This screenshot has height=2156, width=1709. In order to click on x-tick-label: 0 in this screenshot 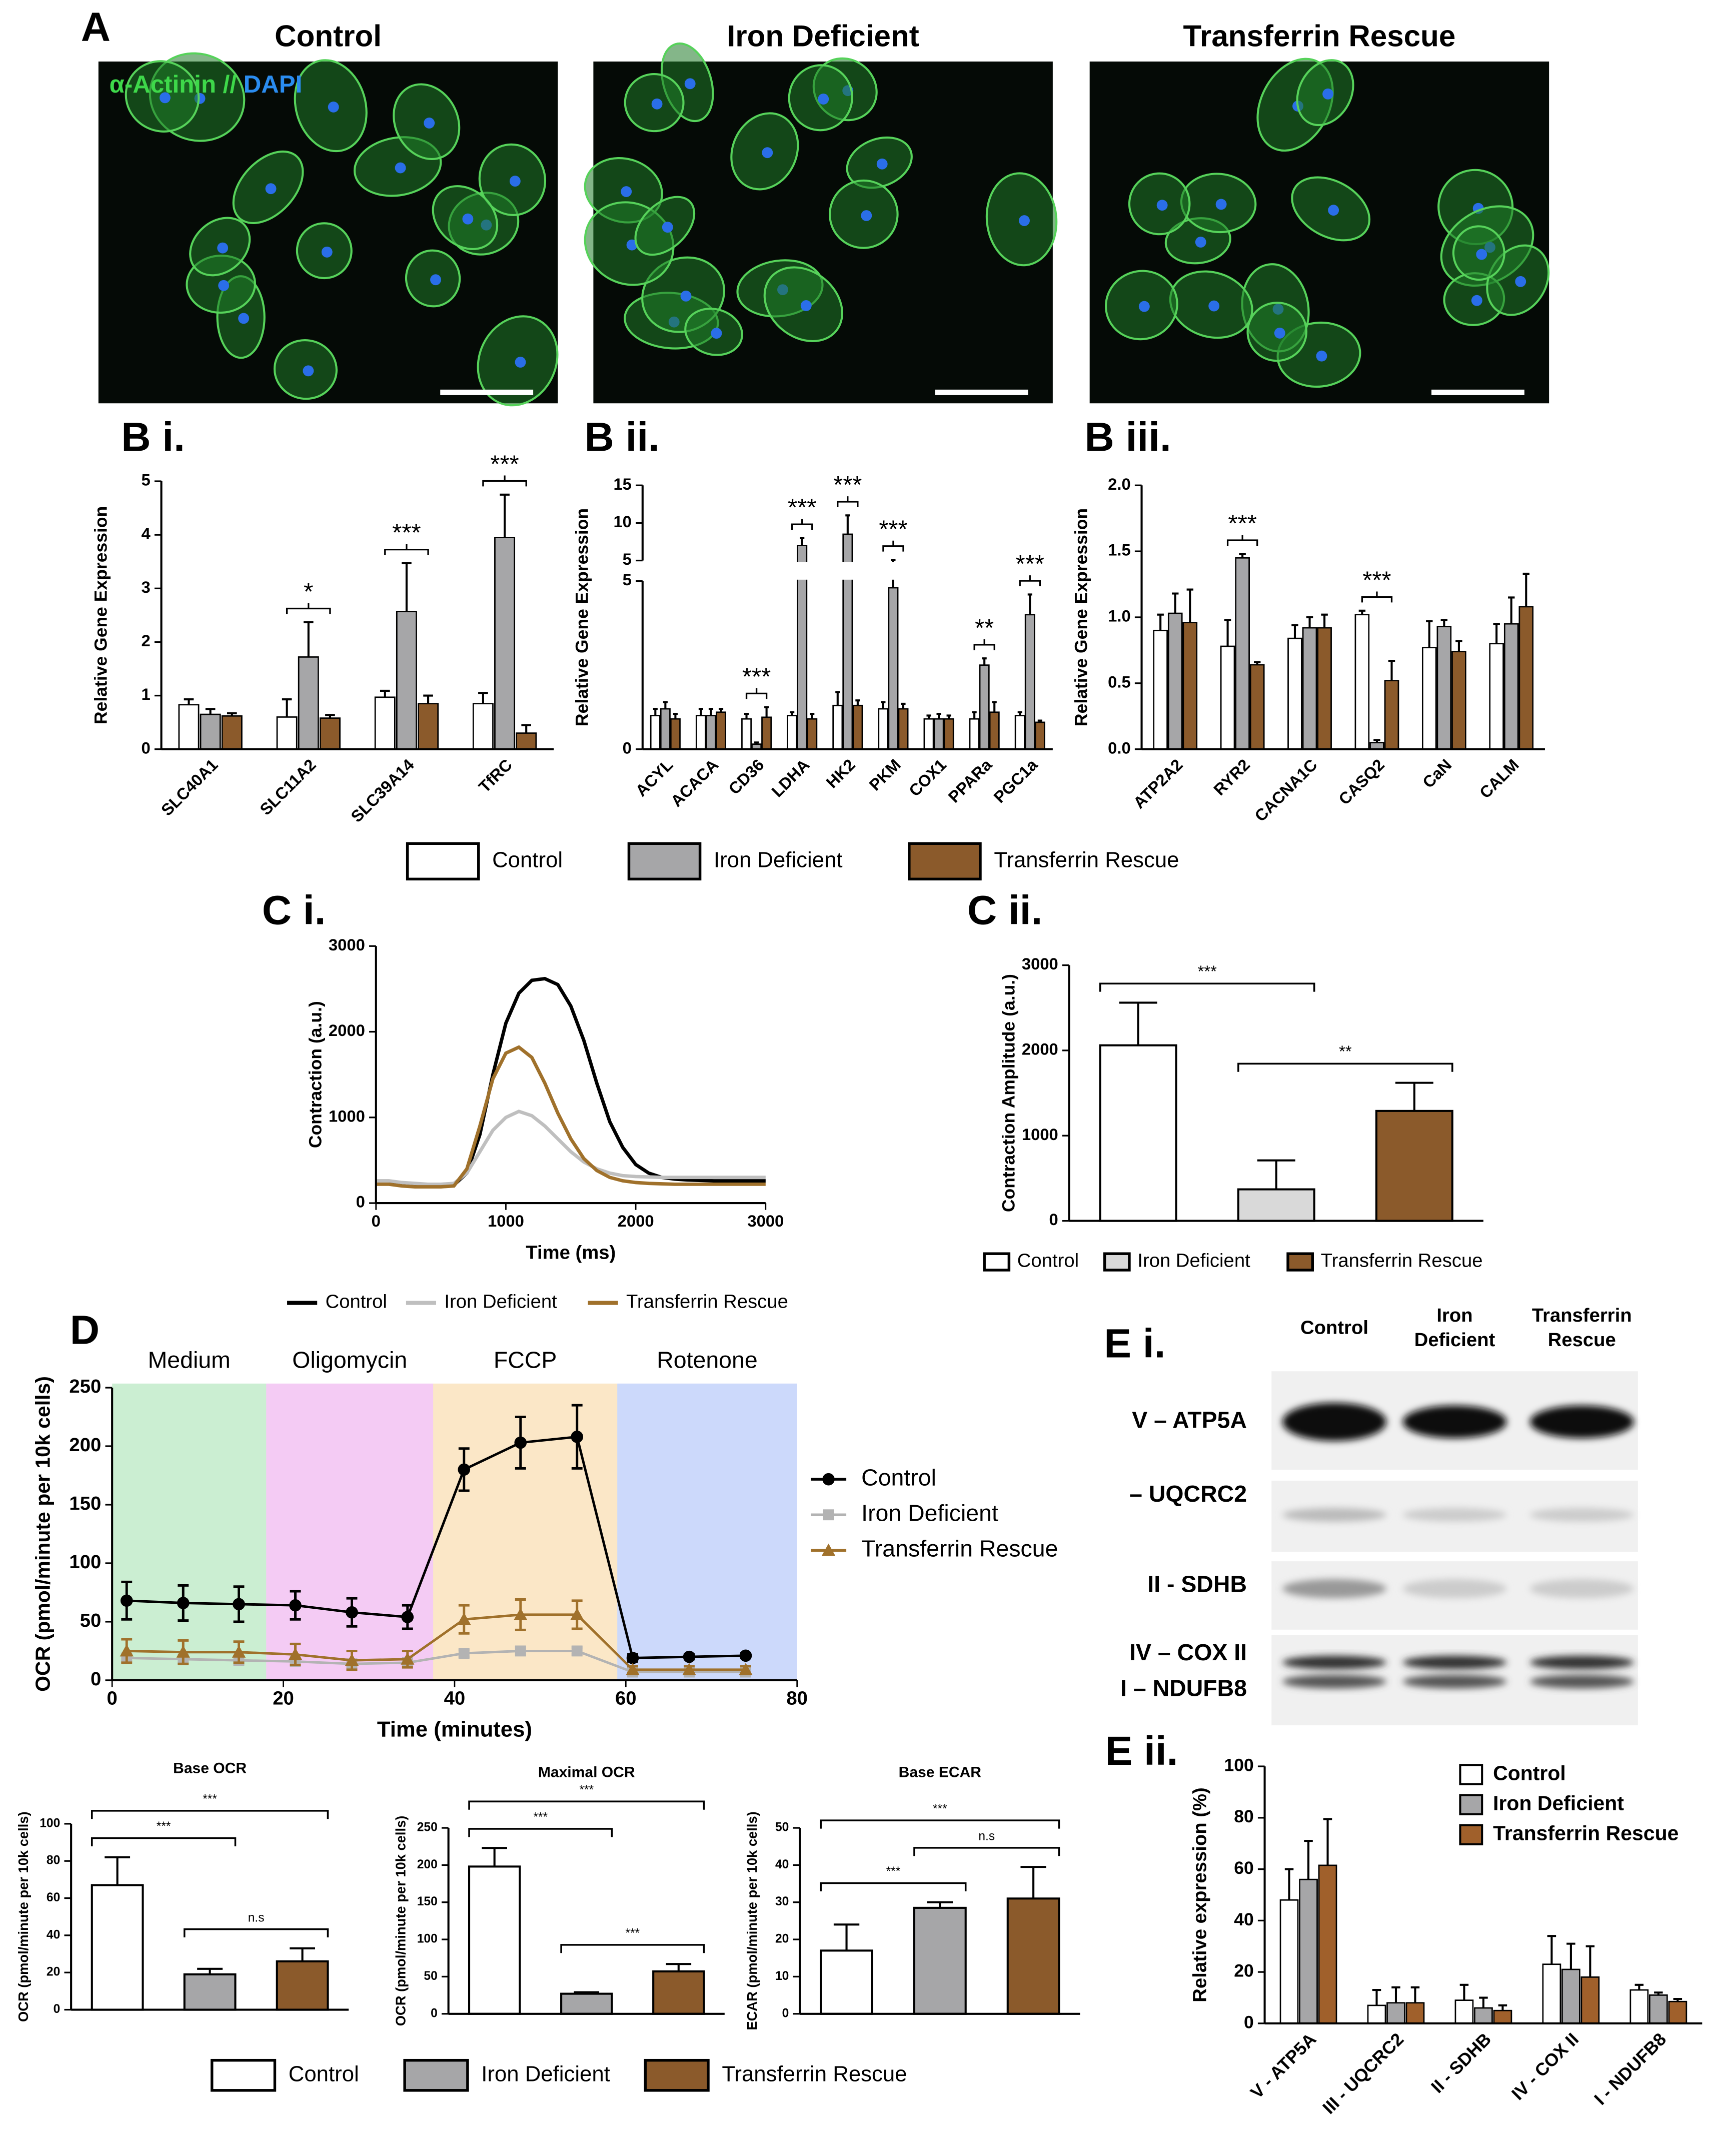, I will do `click(376, 1221)`.